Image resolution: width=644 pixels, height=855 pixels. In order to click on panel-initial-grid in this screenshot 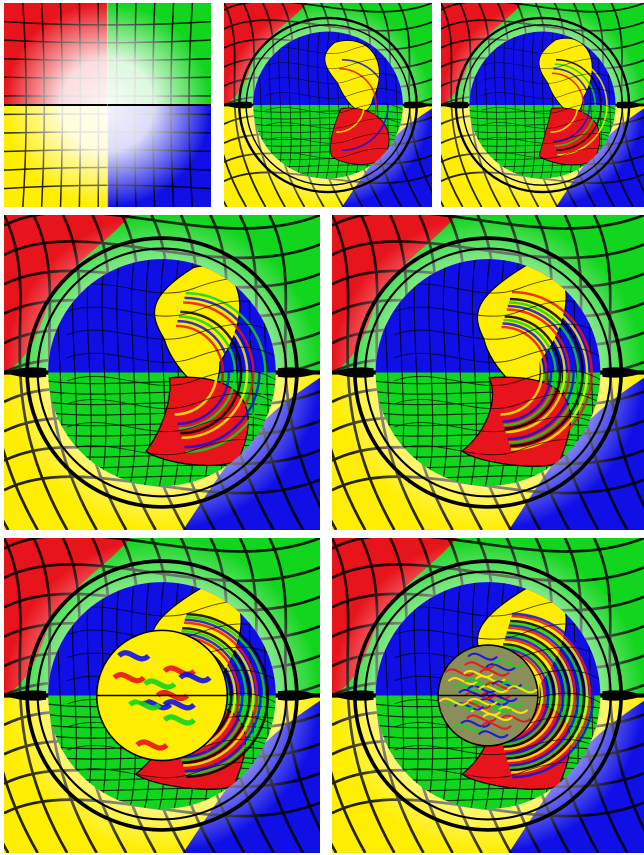, I will do `click(107, 105)`.